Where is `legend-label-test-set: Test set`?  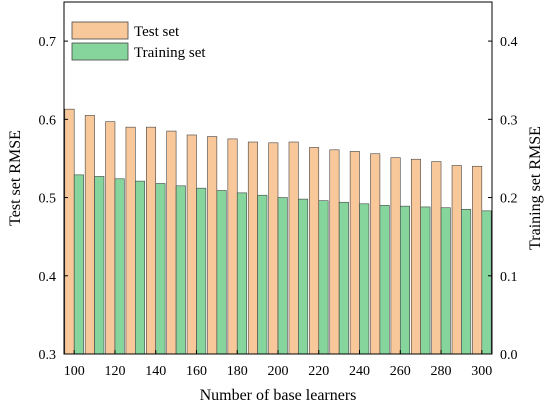
legend-label-test-set: Test set is located at coordinates (157, 32).